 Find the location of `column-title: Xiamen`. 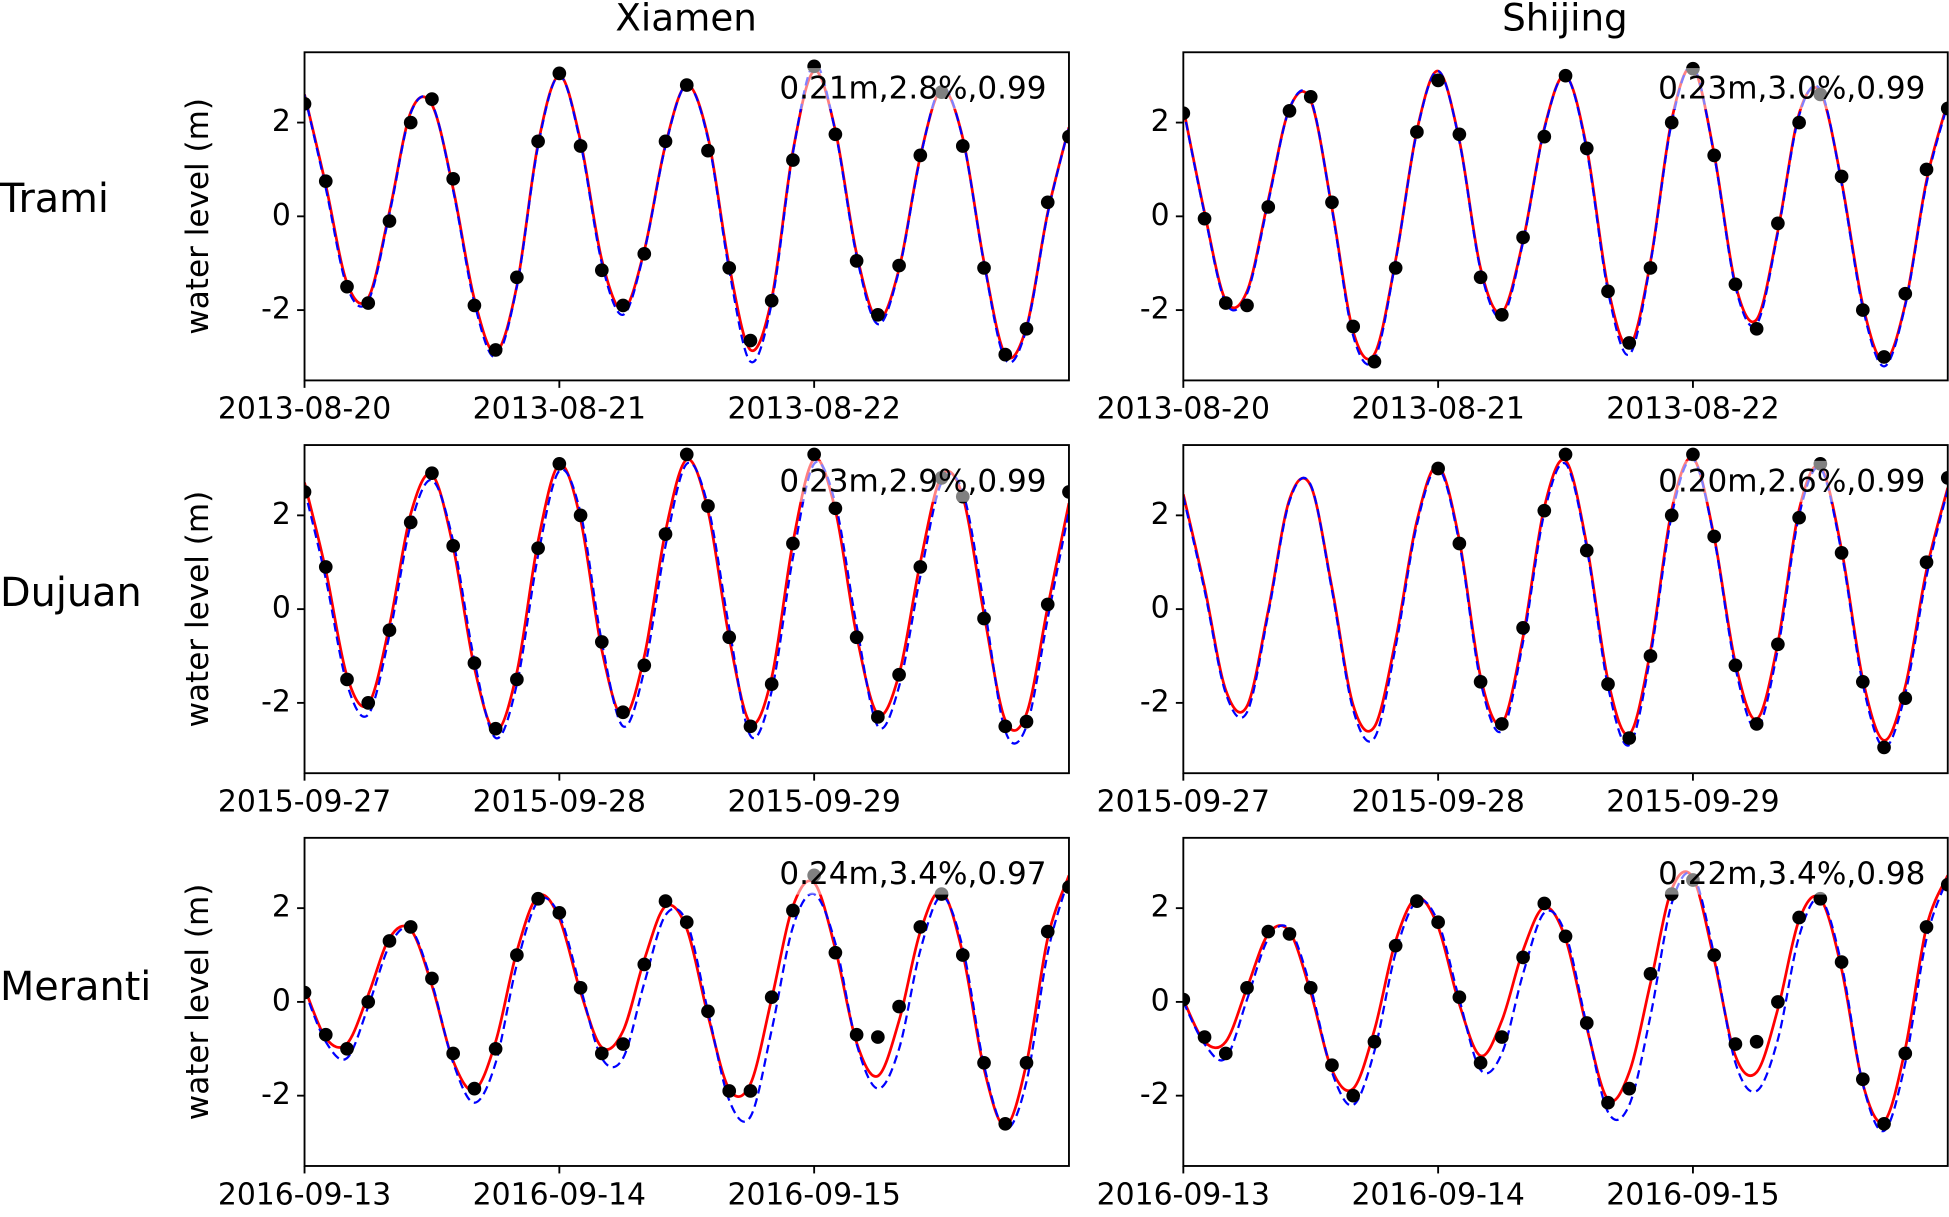

column-title: Xiamen is located at coordinates (686, 19).